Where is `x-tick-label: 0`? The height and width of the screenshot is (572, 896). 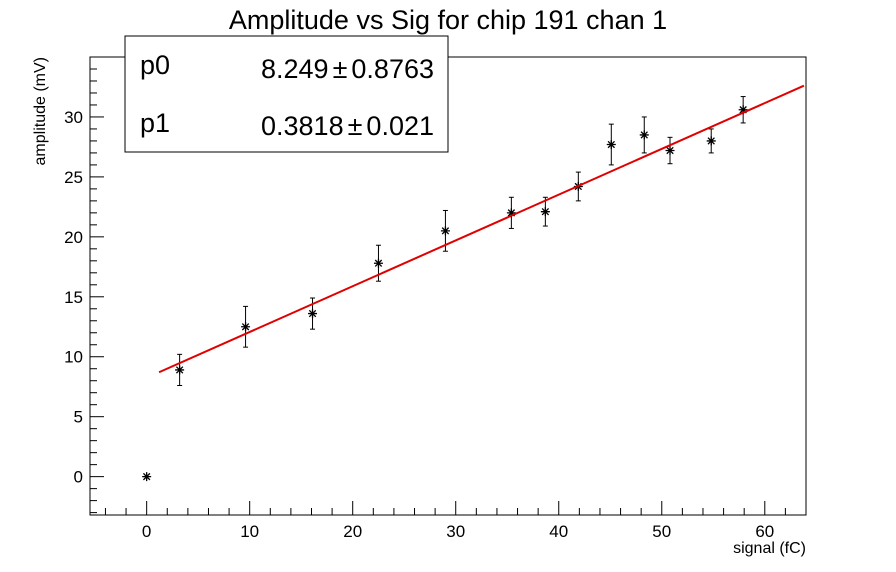
x-tick-label: 0 is located at coordinates (146, 531).